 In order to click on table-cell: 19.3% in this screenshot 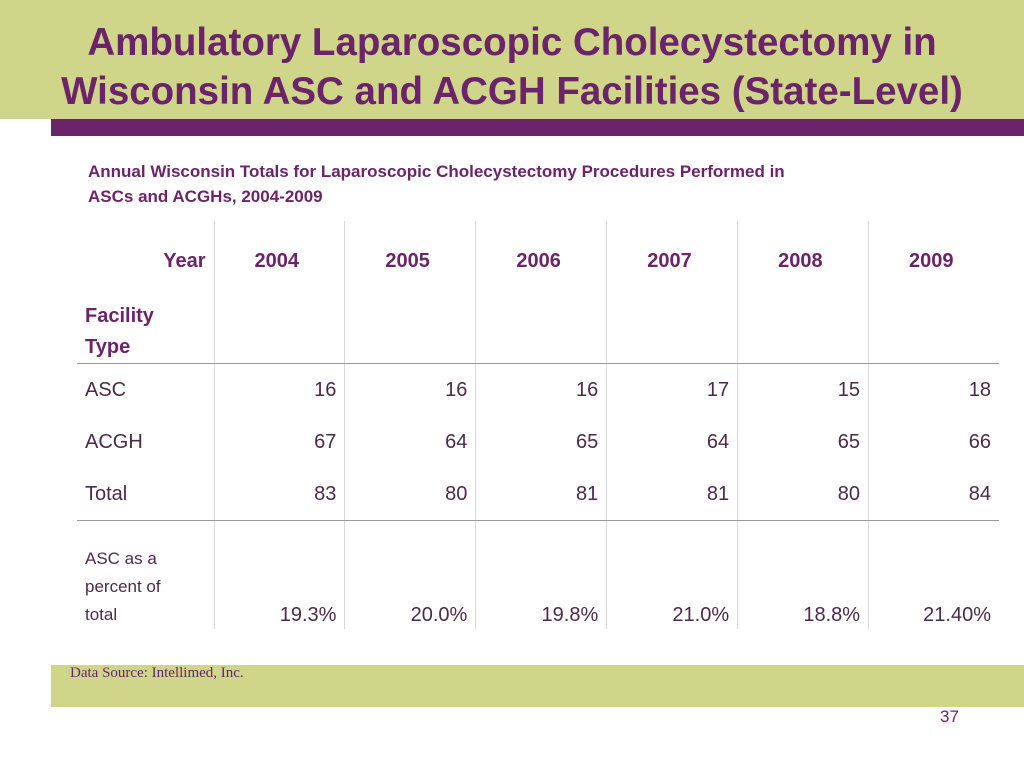, I will do `click(279, 574)`.